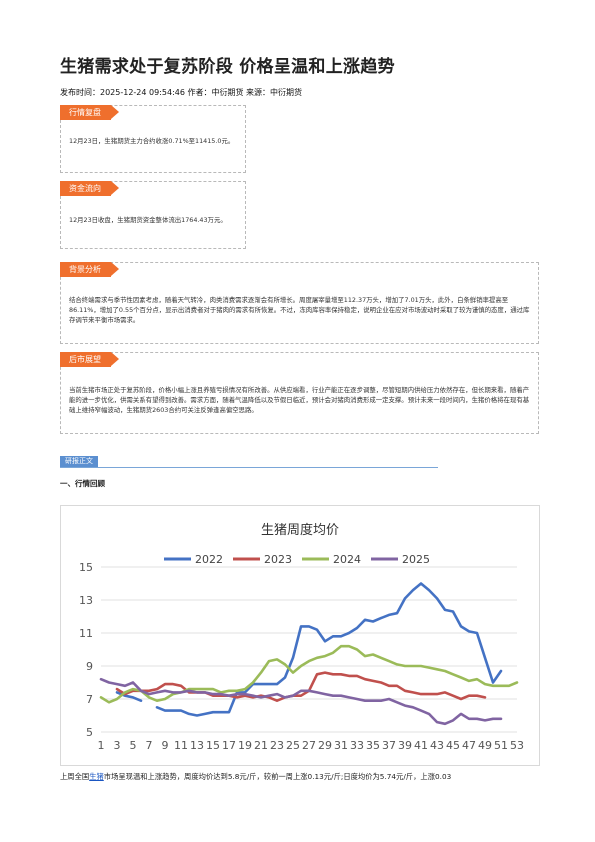 This screenshot has height=842, width=595. Describe the element at coordinates (89, 359) in the screenshot. I see `outlook-tag: 后市展望` at that location.